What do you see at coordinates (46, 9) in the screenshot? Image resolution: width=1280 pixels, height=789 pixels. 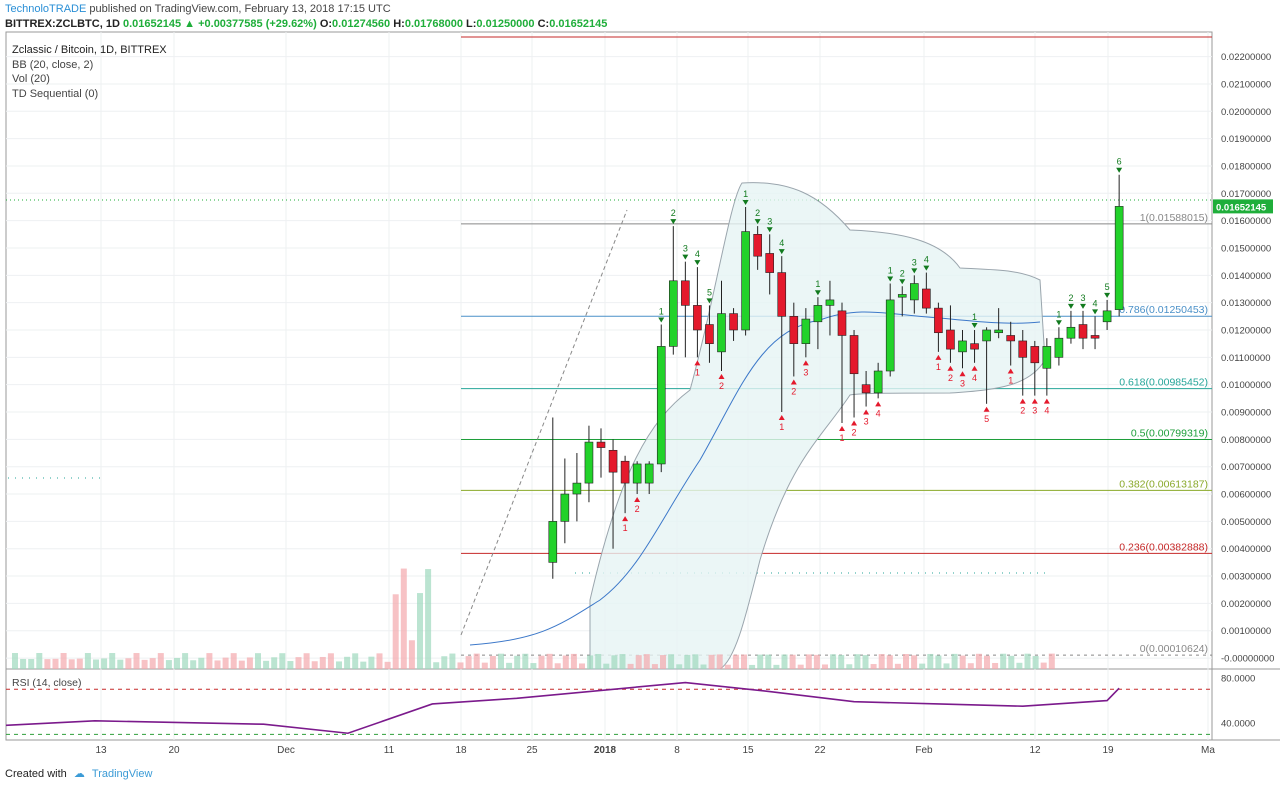 I see `author-name: TechnoloTRADE` at bounding box center [46, 9].